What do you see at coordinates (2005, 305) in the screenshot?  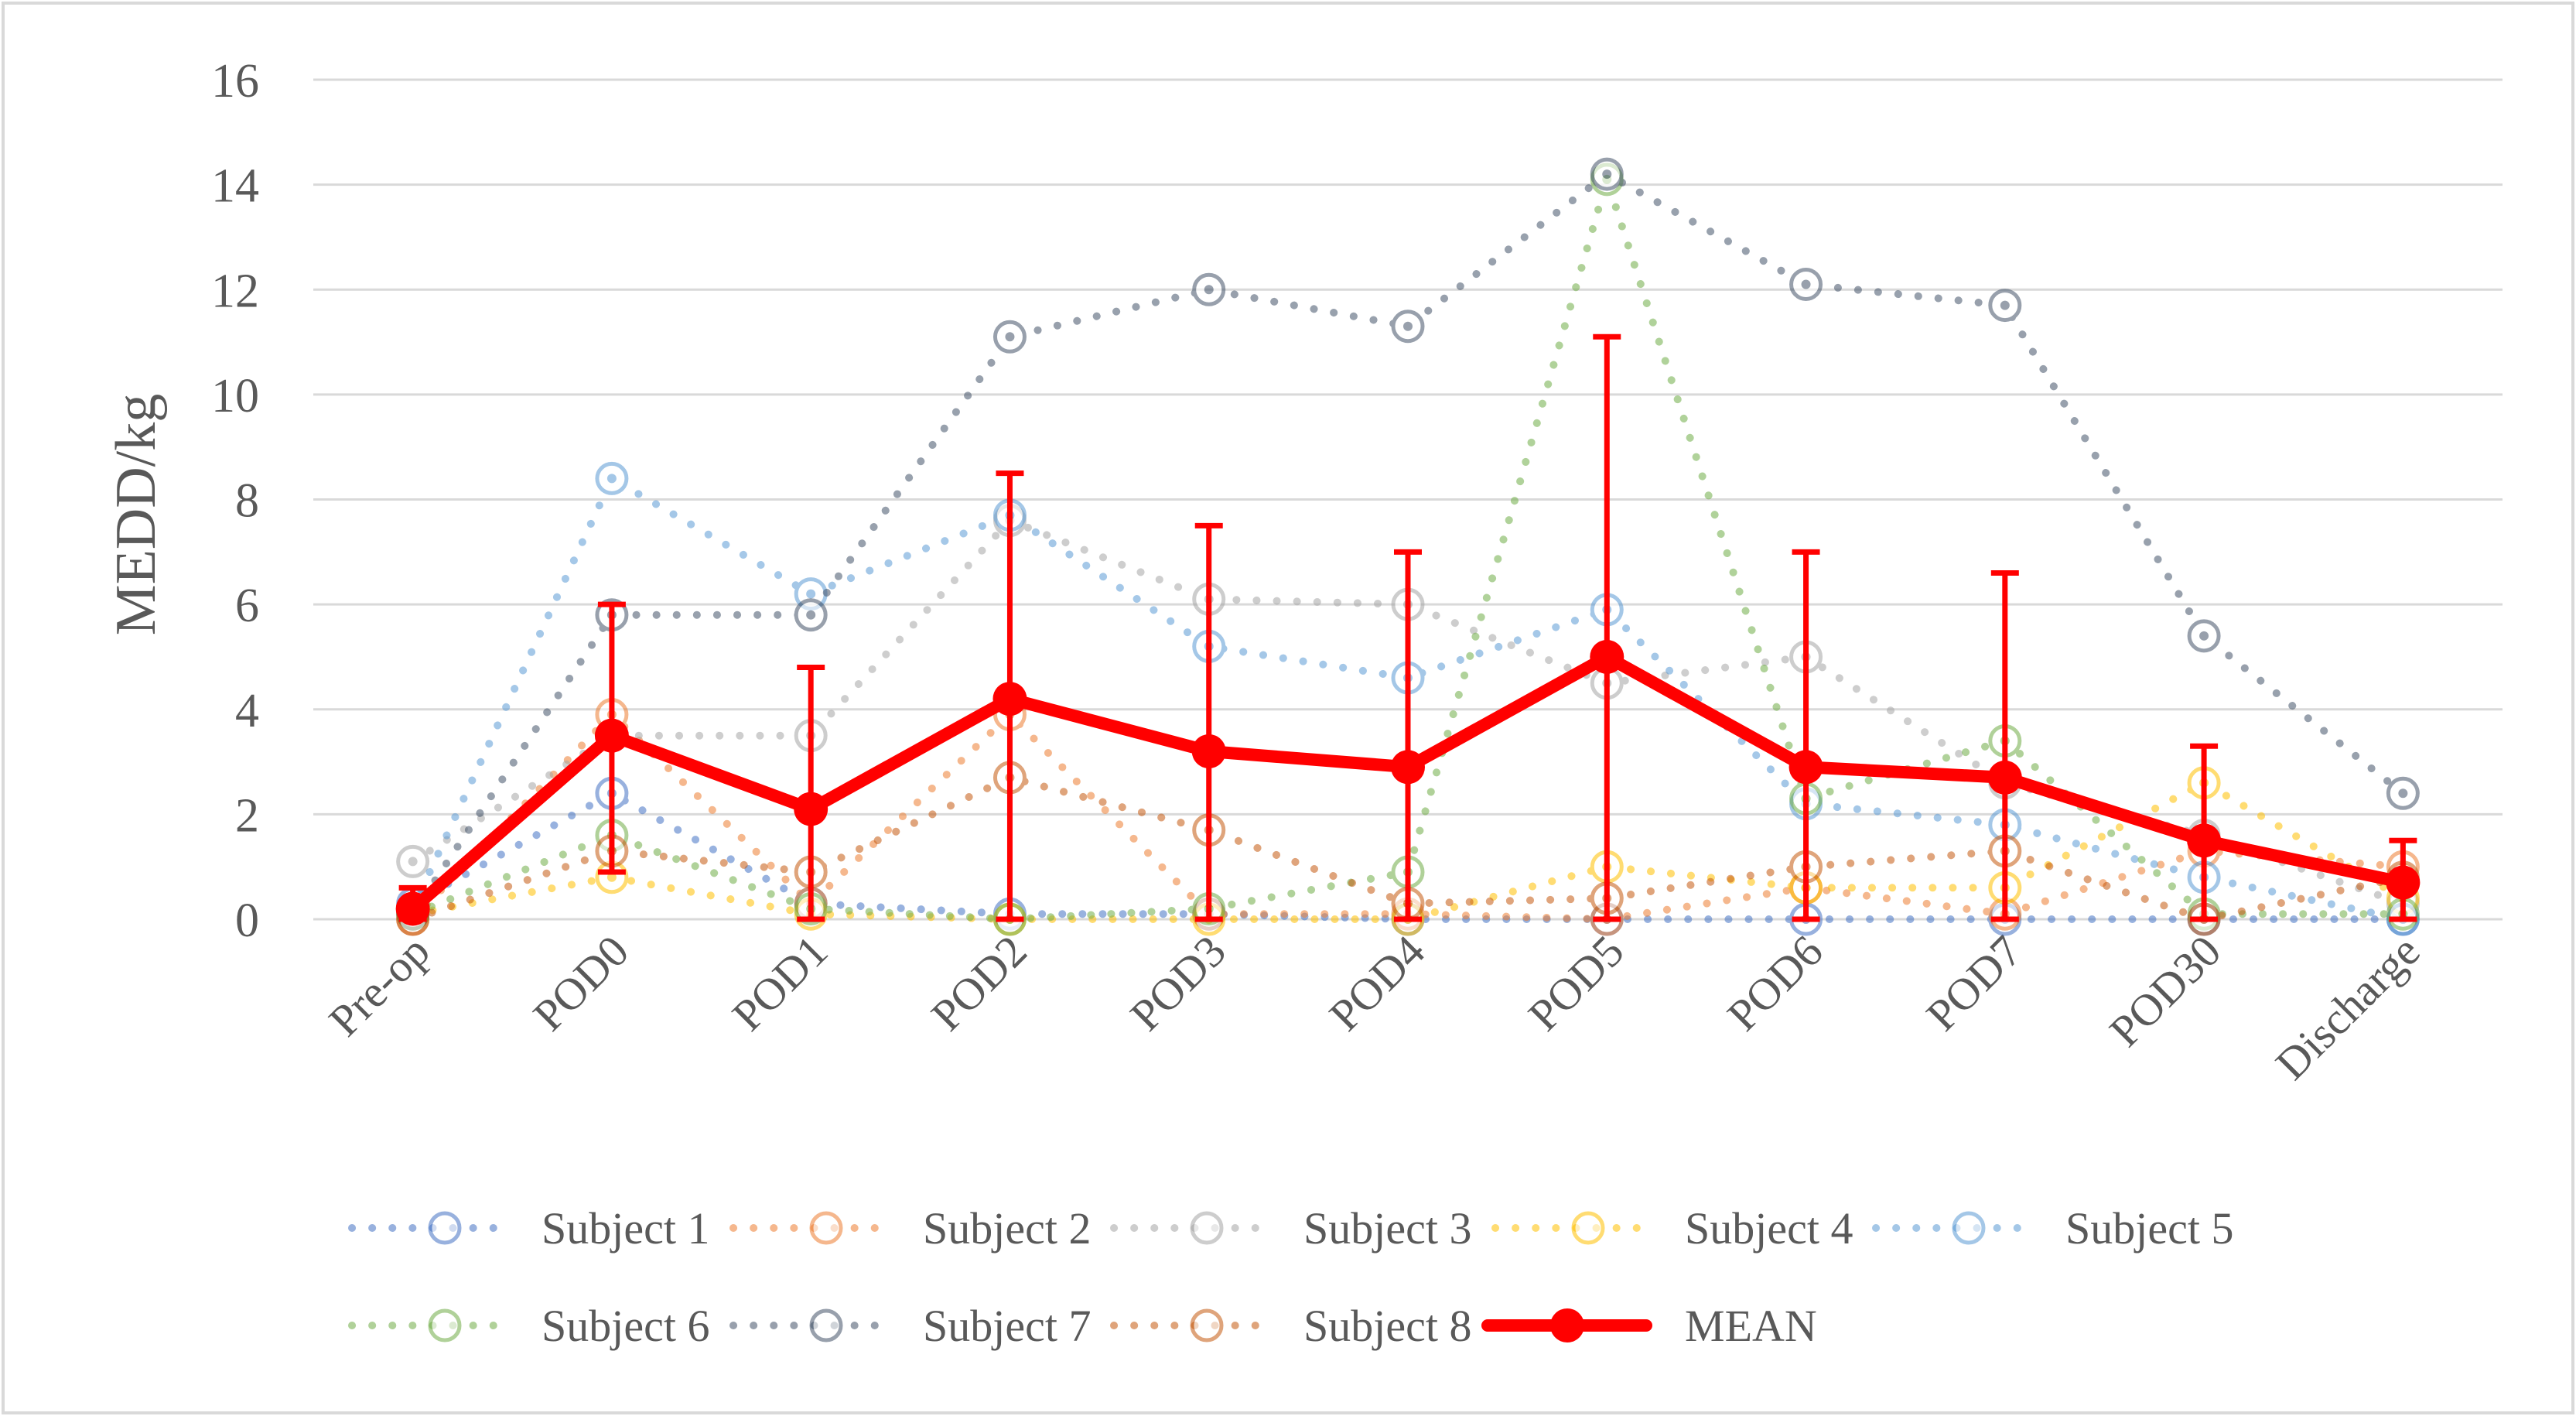 I see `marker-dot-subject-7-pod7` at bounding box center [2005, 305].